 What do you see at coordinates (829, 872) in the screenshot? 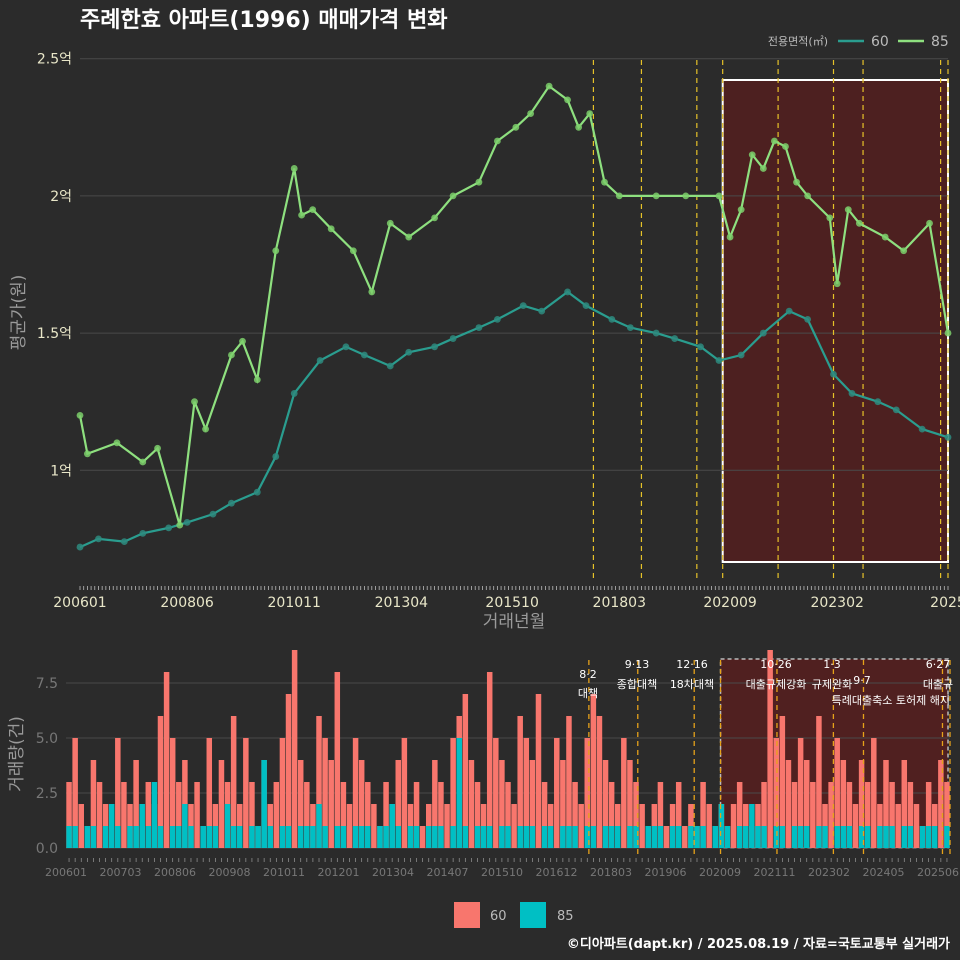
I see `volume-x-tick-label: 202302` at bounding box center [829, 872].